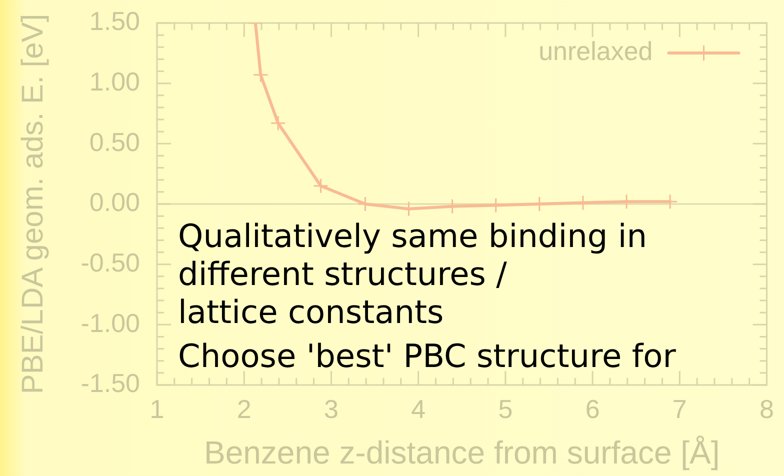  What do you see at coordinates (342, 274) in the screenshot?
I see `annotation: different structures /` at bounding box center [342, 274].